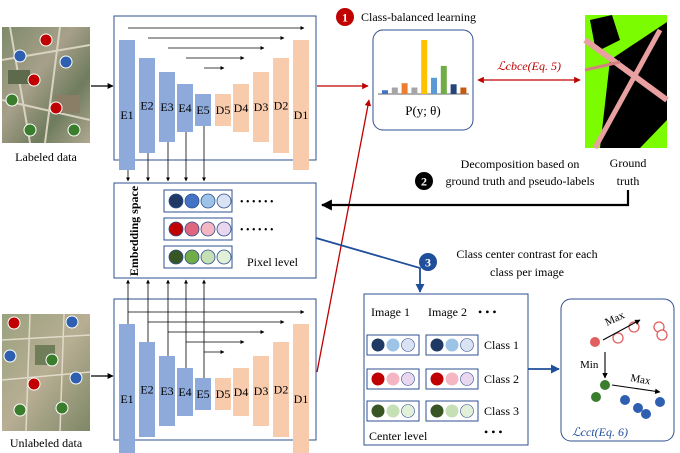  I want to click on center-rows, so click(422, 378).